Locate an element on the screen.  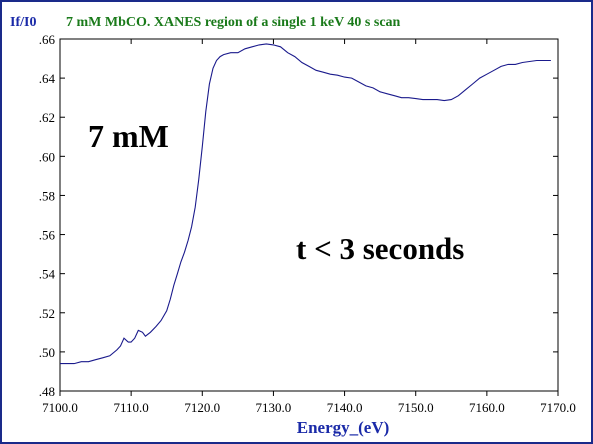
y-tick-label: .64 is located at coordinates (47, 78).